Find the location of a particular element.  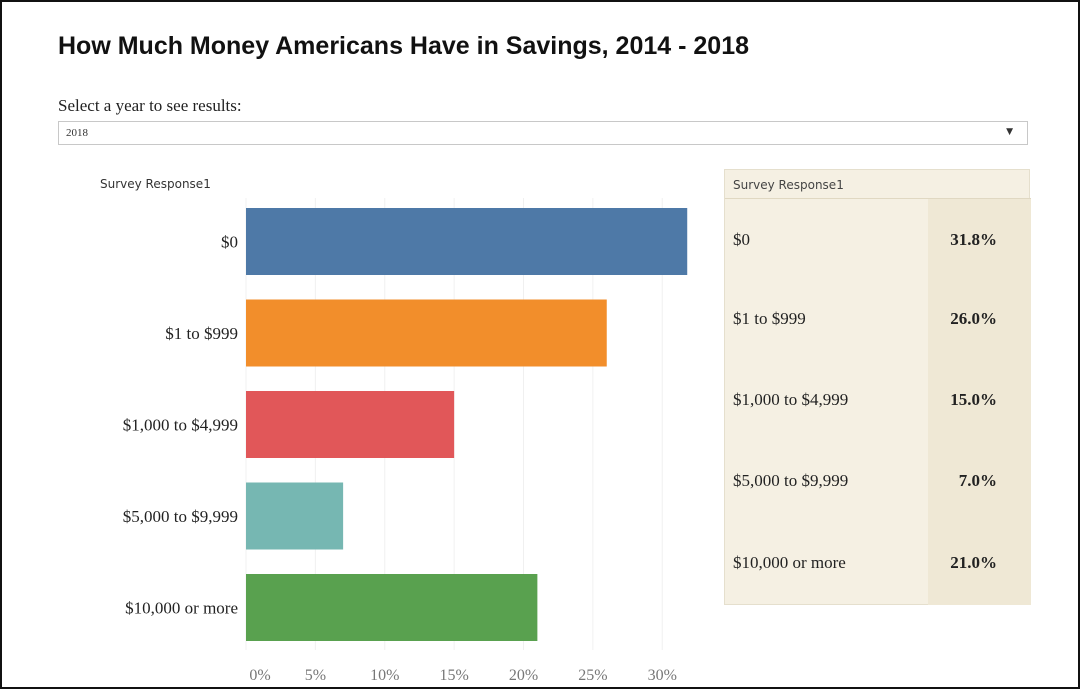

table-row-value: 7.0% is located at coordinates (977, 480).